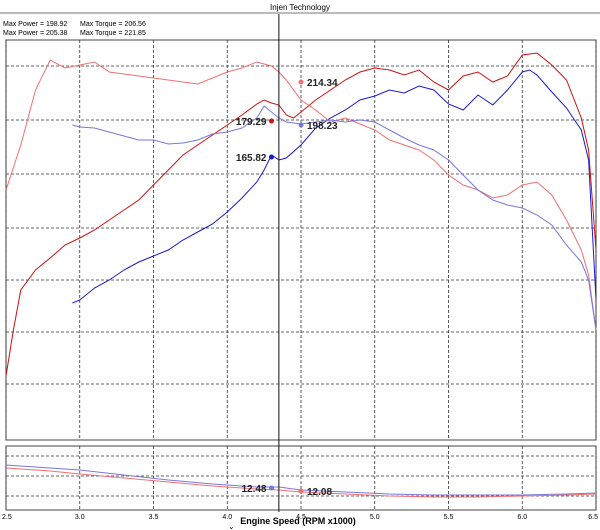 The image size is (600, 530). I want to click on x-tick-label: 4.0, so click(227, 517).